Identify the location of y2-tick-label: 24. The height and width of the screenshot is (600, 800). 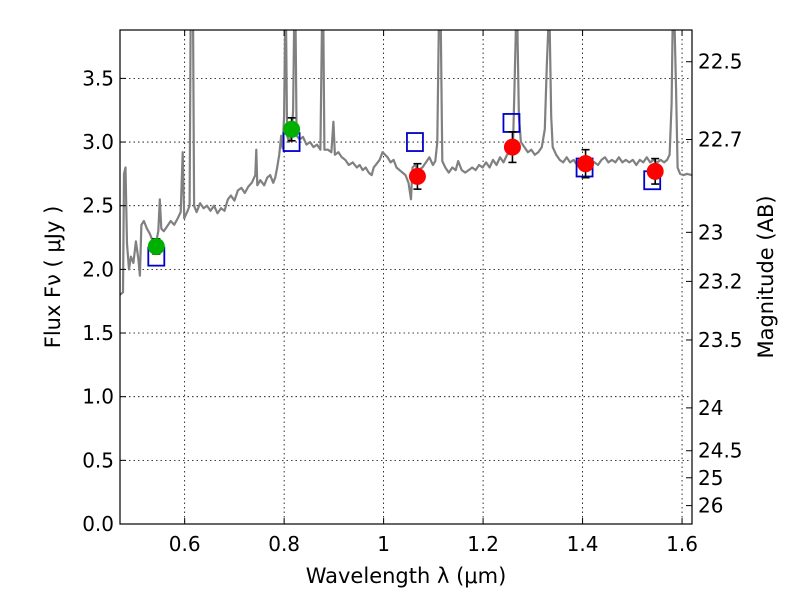
(710, 408).